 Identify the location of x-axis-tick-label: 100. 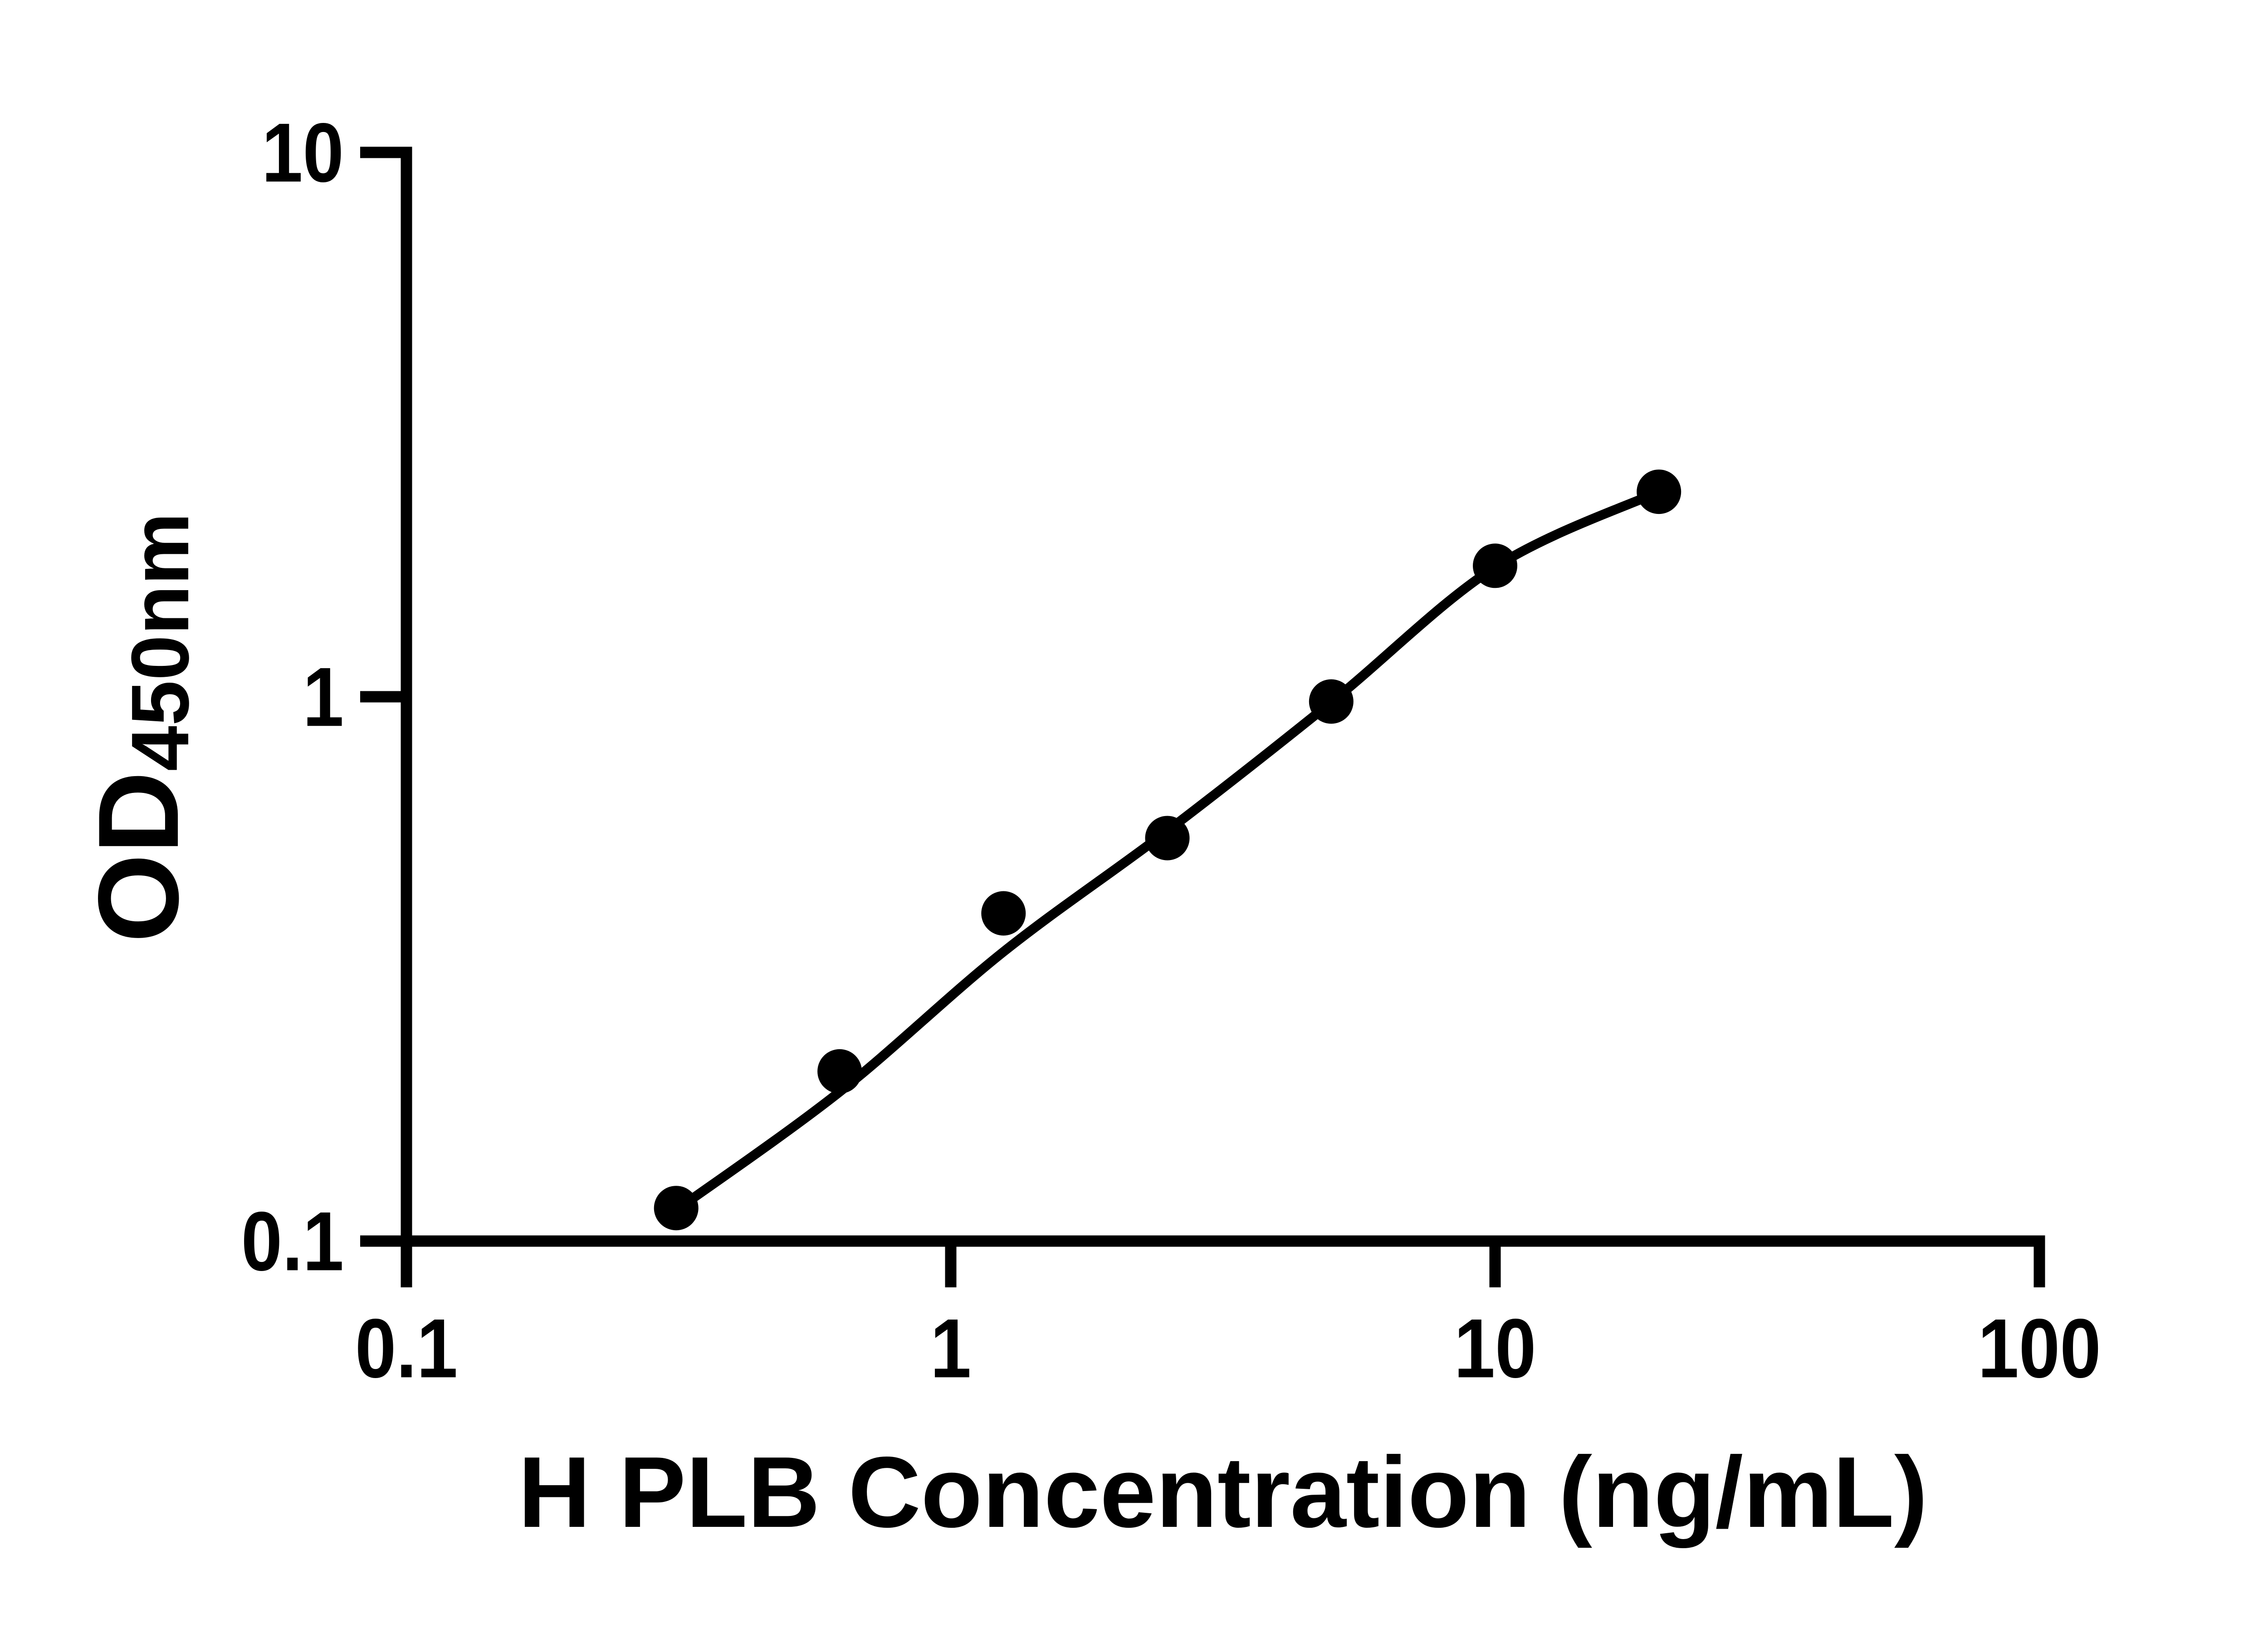
(2040, 1348).